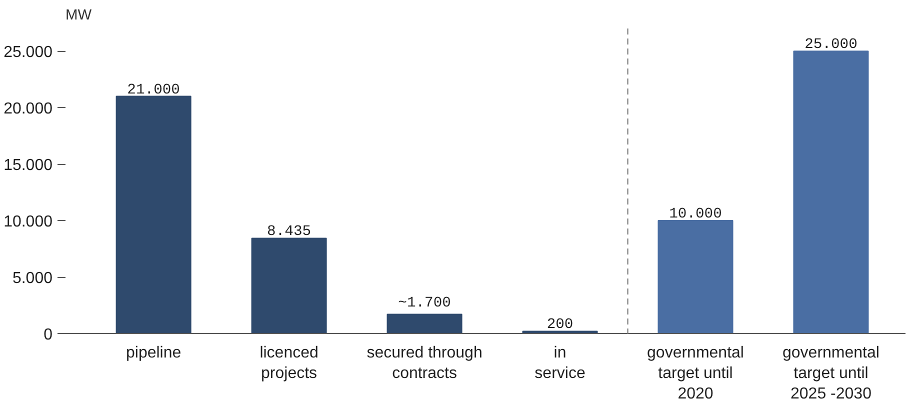  I want to click on x-tick-label: governmental target until 2025 -2030, so click(831, 373).